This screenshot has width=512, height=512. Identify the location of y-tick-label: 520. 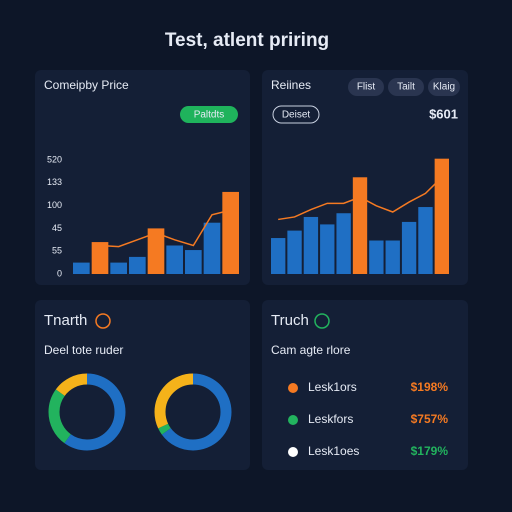
(54, 159).